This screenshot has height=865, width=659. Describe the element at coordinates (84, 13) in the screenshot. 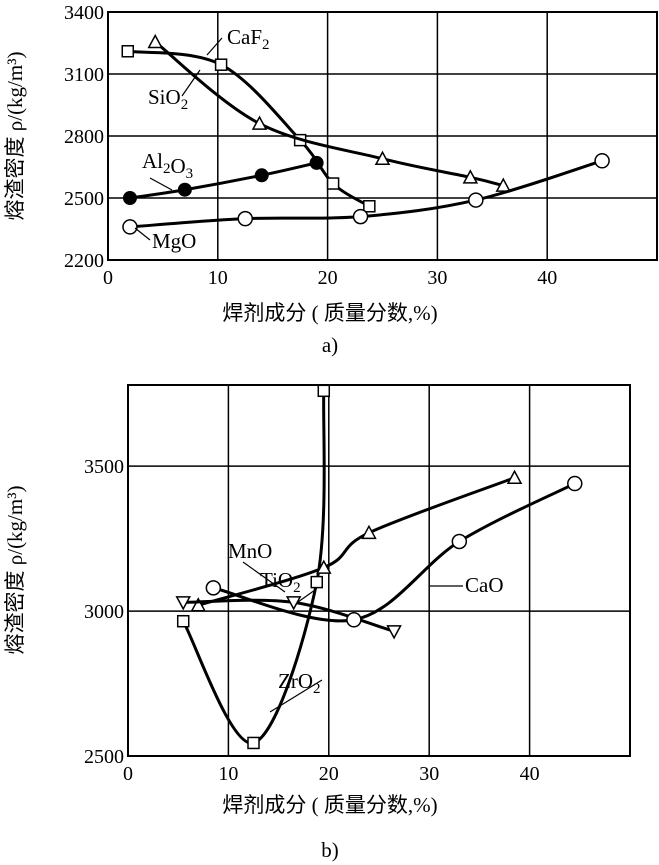

I see `y-tick-label: 3400` at that location.